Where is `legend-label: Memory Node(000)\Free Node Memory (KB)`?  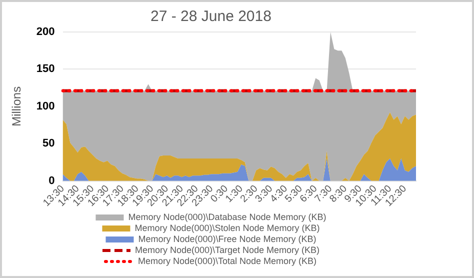
legend-label: Memory Node(000)\Free Node Memory (KB) is located at coordinates (227, 239).